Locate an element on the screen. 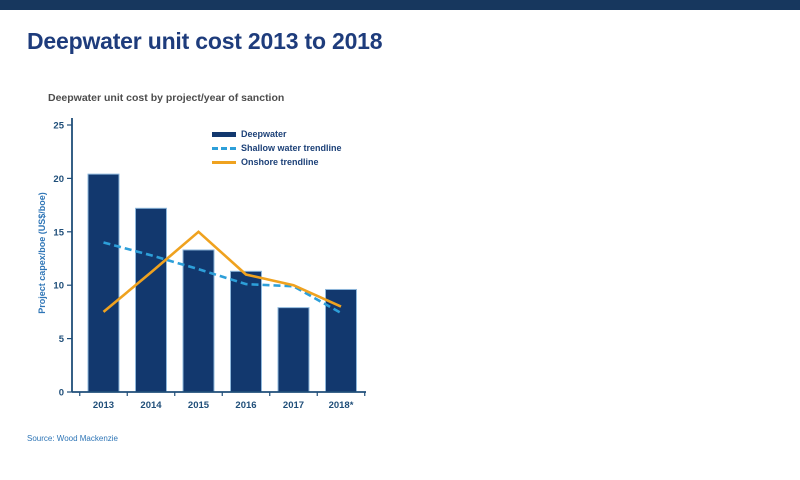  shallow-water-dashed-line-swatch-icon is located at coordinates (224, 148).